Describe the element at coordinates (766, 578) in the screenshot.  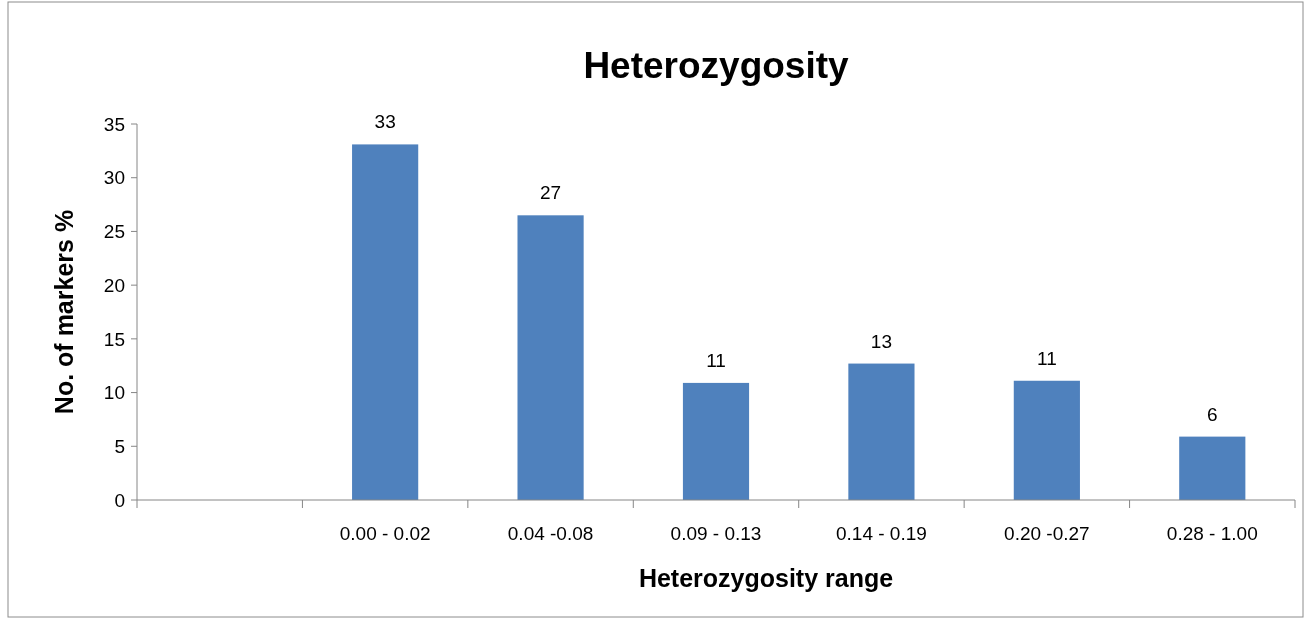
I see `x-axis-title: Heterozygosity range` at that location.